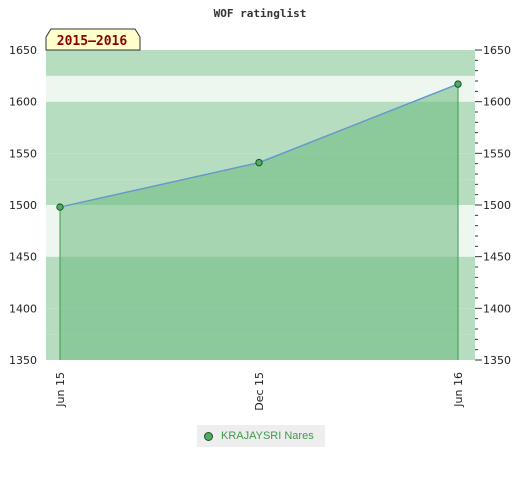 The width and height of the screenshot is (520, 480). What do you see at coordinates (267, 436) in the screenshot?
I see `legend-label: KRAJAYSRI Nares` at bounding box center [267, 436].